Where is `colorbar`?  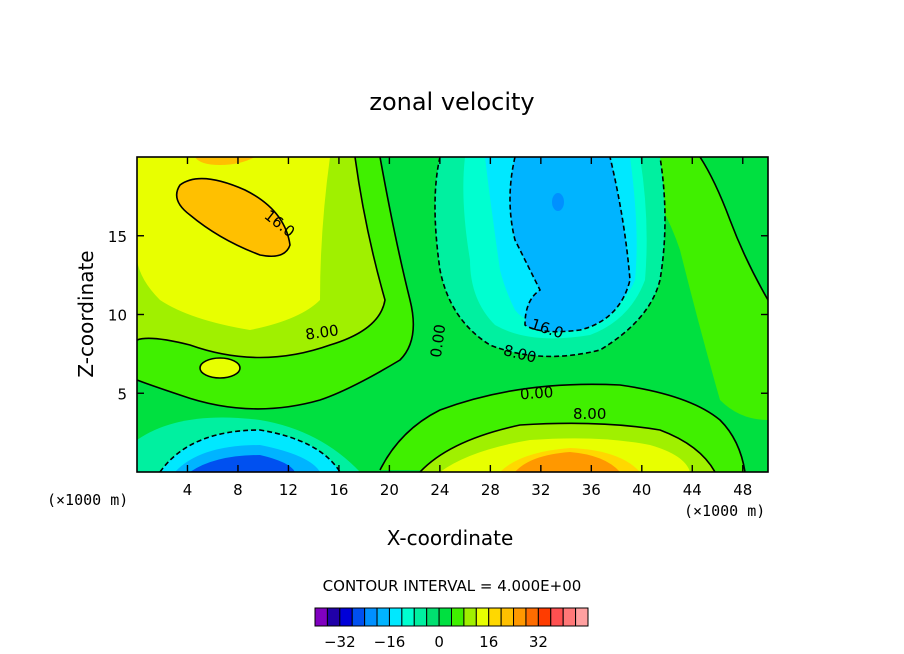
colorbar is located at coordinates (451, 617).